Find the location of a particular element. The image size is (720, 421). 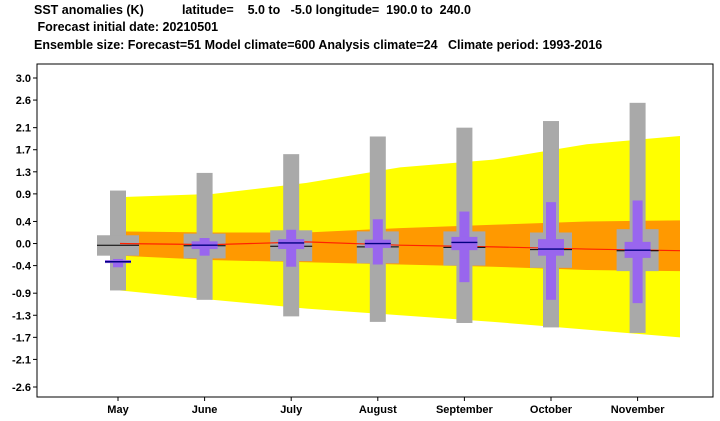

forecast-whisker is located at coordinates (118, 263).